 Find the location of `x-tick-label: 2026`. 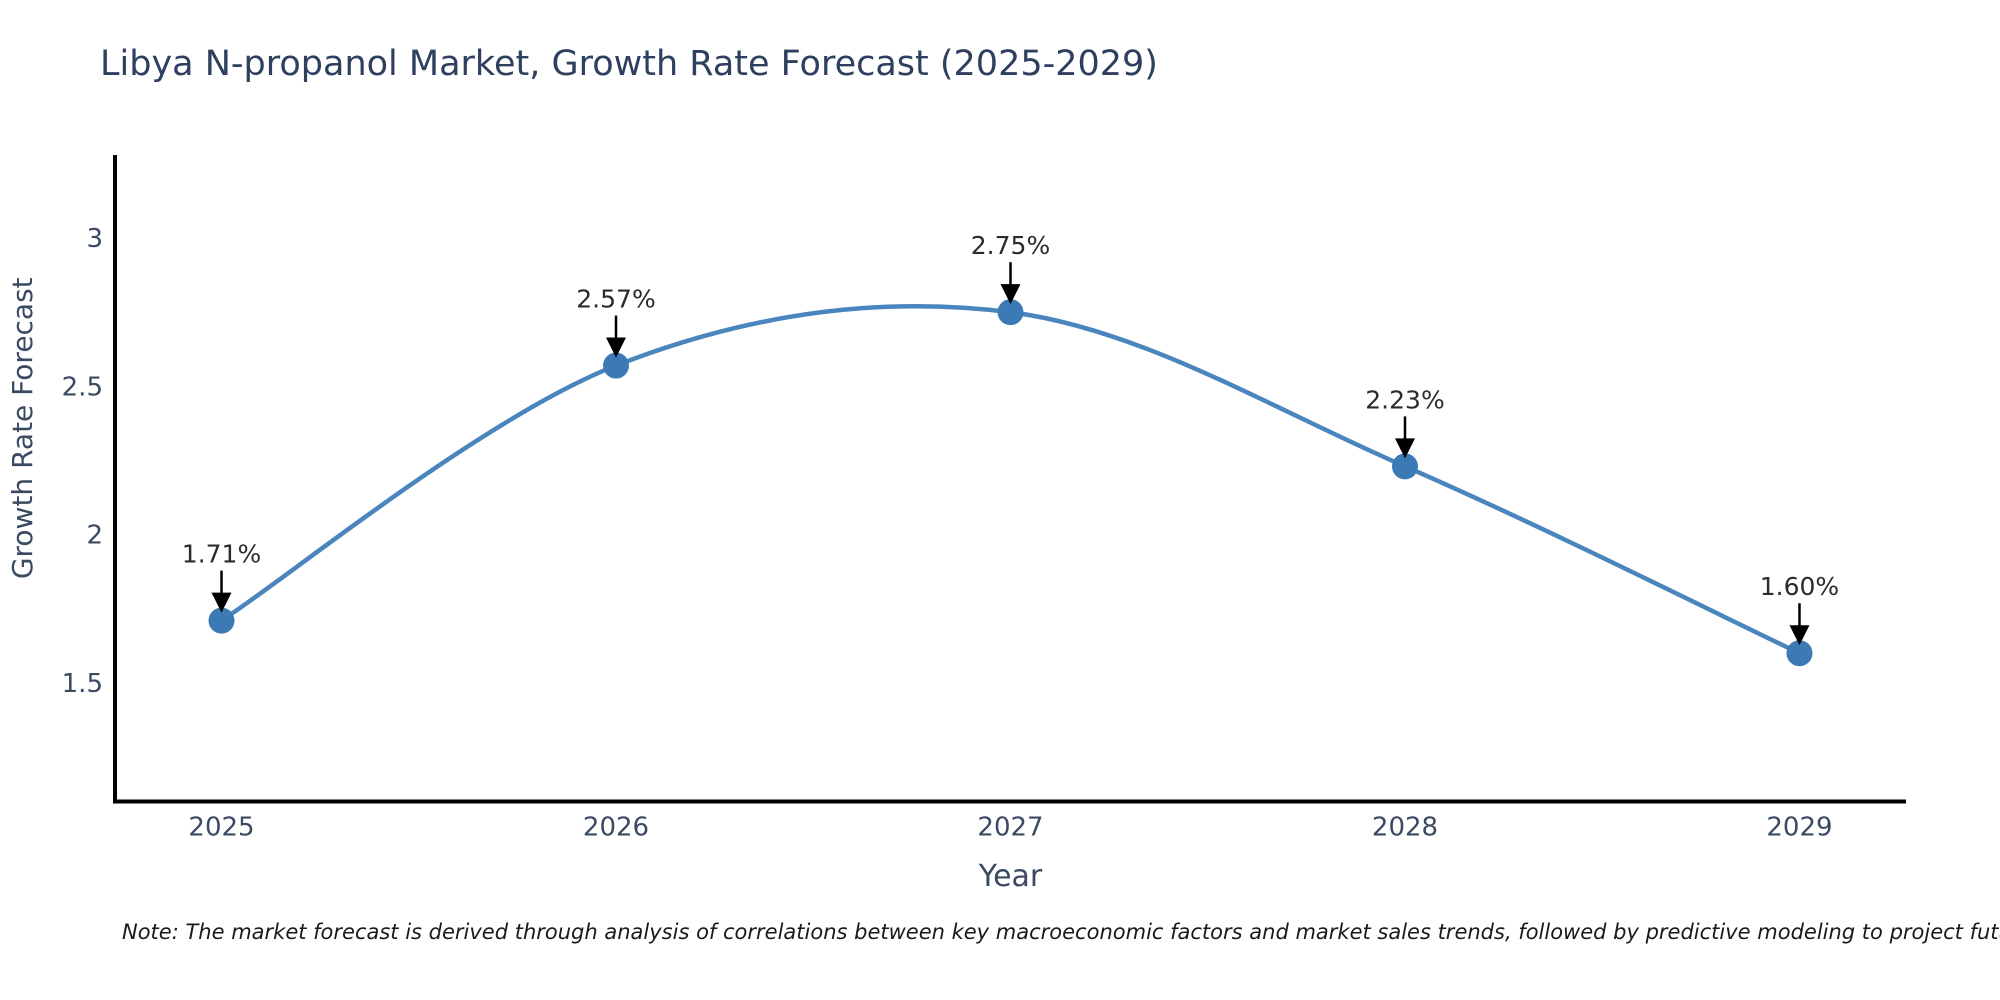

x-tick-label: 2026 is located at coordinates (616, 828).